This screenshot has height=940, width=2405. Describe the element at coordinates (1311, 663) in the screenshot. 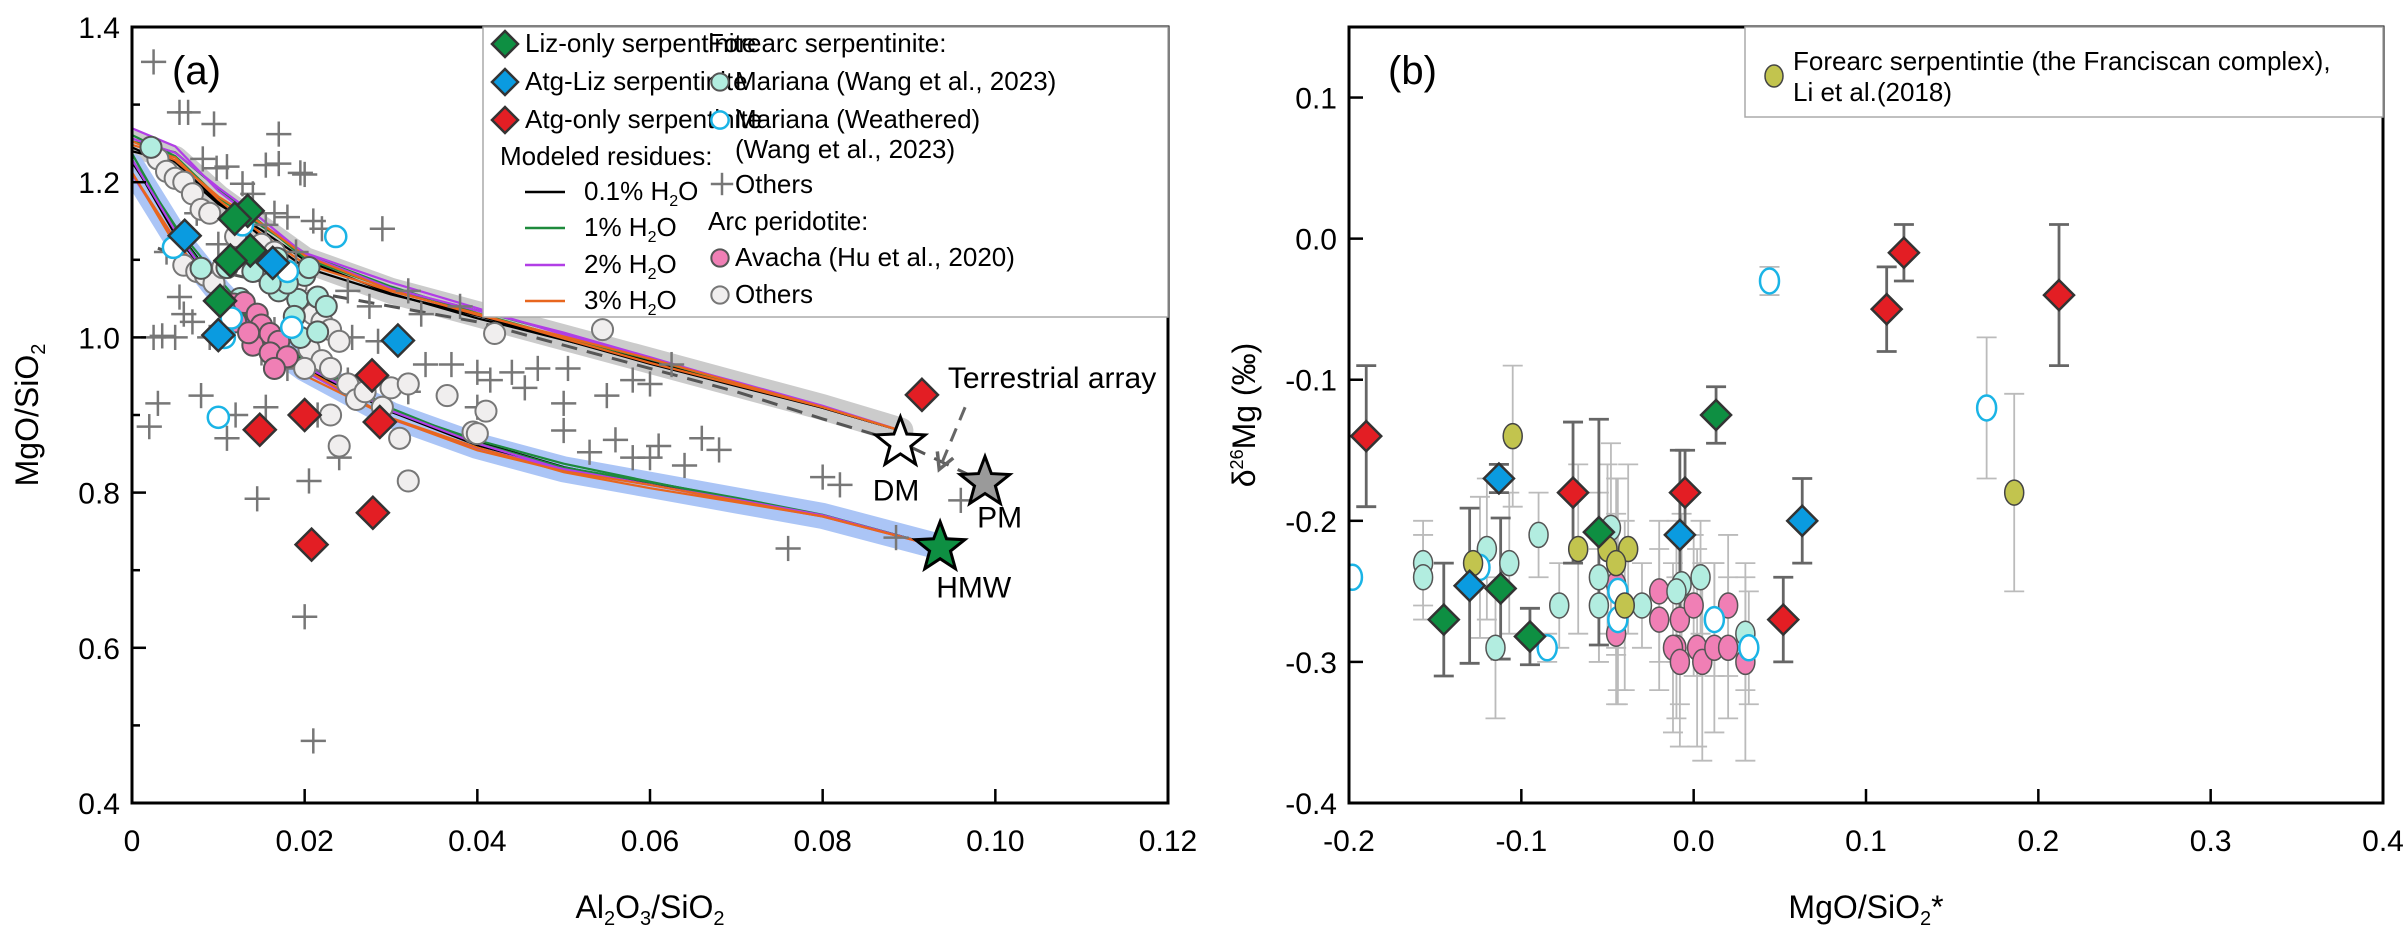

I see `y-tick-label: -0.3` at that location.